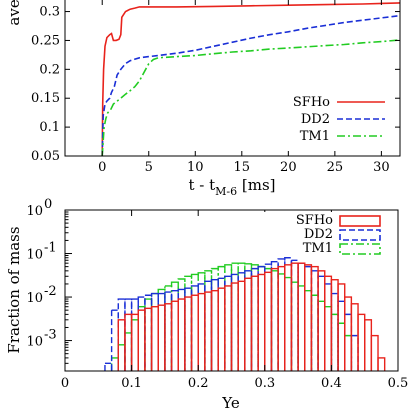 Image resolution: width=415 pixels, height=415 pixels. I want to click on bottom-x-tick-label-1: 0.1, so click(131, 383).